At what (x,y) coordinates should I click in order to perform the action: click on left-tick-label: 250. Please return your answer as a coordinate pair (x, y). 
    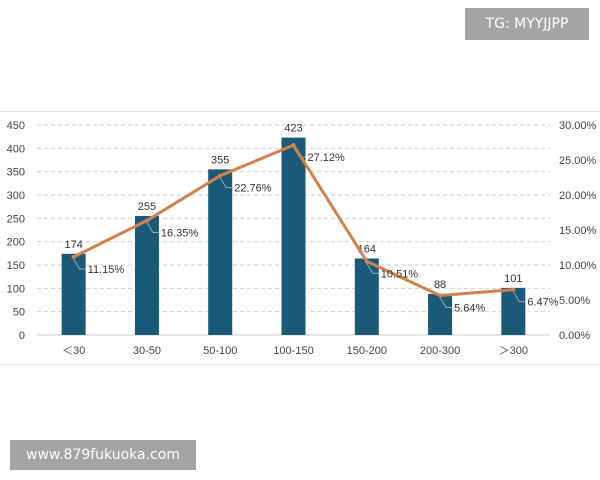
    Looking at the image, I should click on (16, 219).